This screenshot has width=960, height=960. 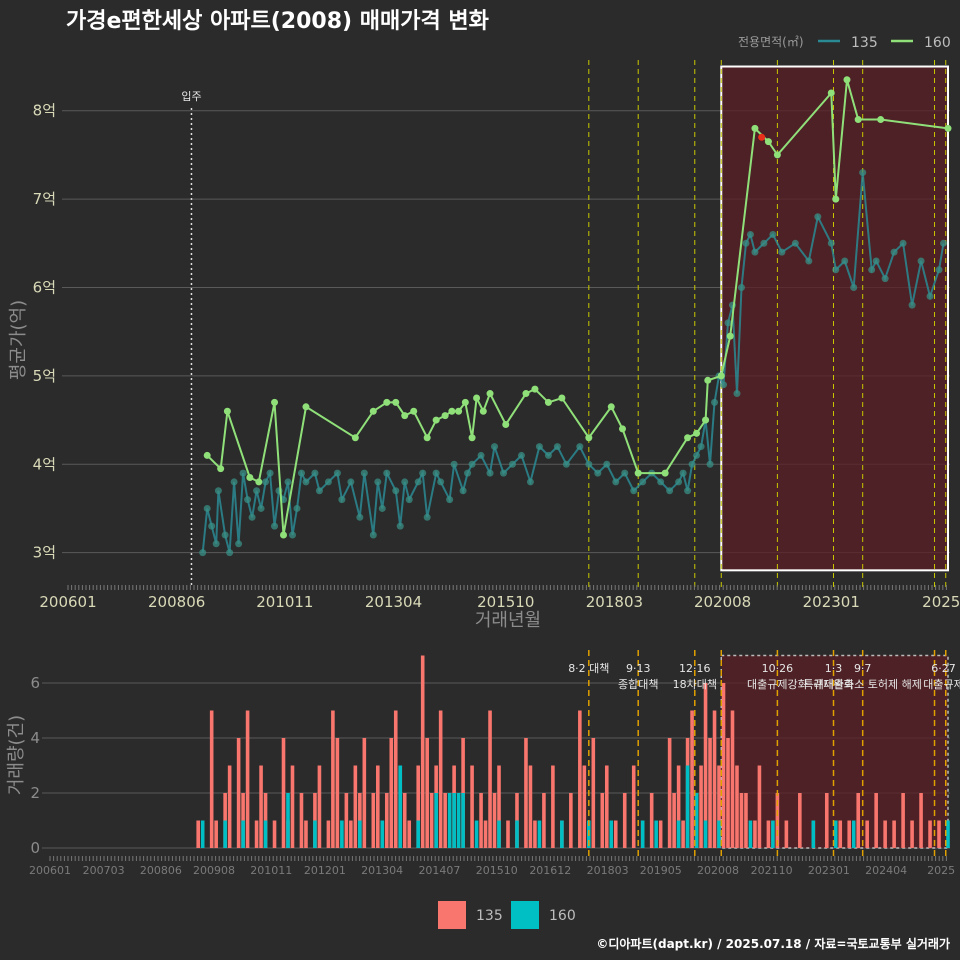 What do you see at coordinates (44, 332) in the screenshot?
I see `price-y-ticks: 3억 4억 5억 6억 7억 8억` at bounding box center [44, 332].